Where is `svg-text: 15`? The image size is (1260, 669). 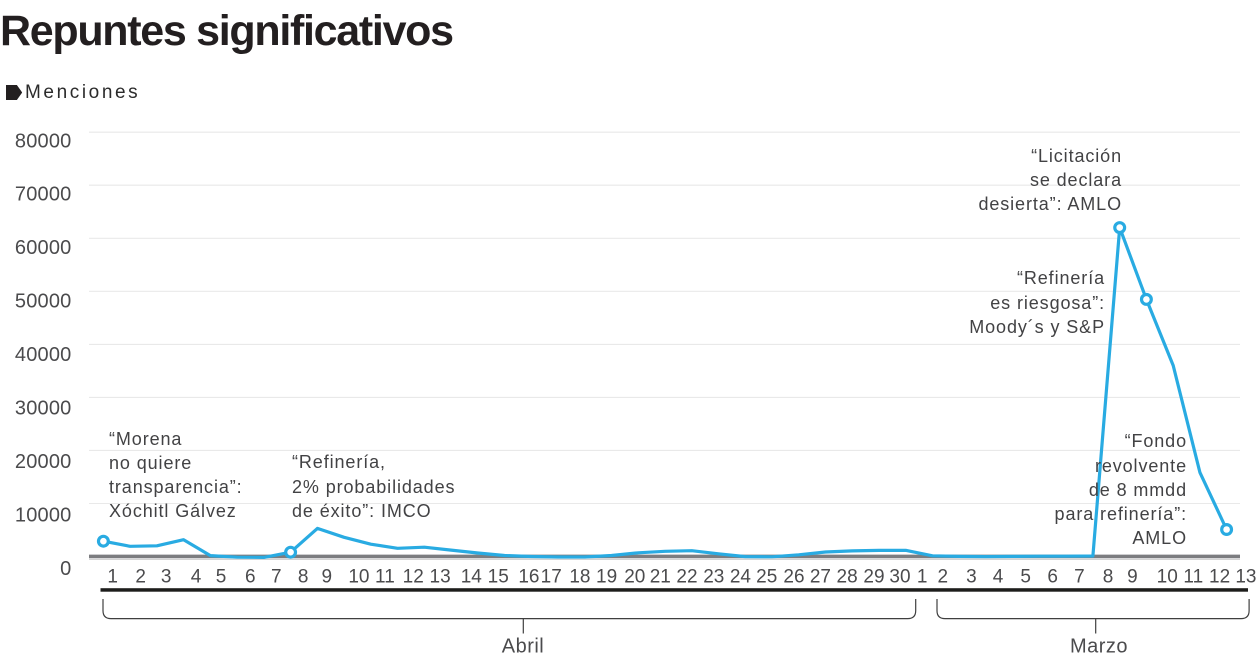 svg-text: 15 is located at coordinates (498, 577).